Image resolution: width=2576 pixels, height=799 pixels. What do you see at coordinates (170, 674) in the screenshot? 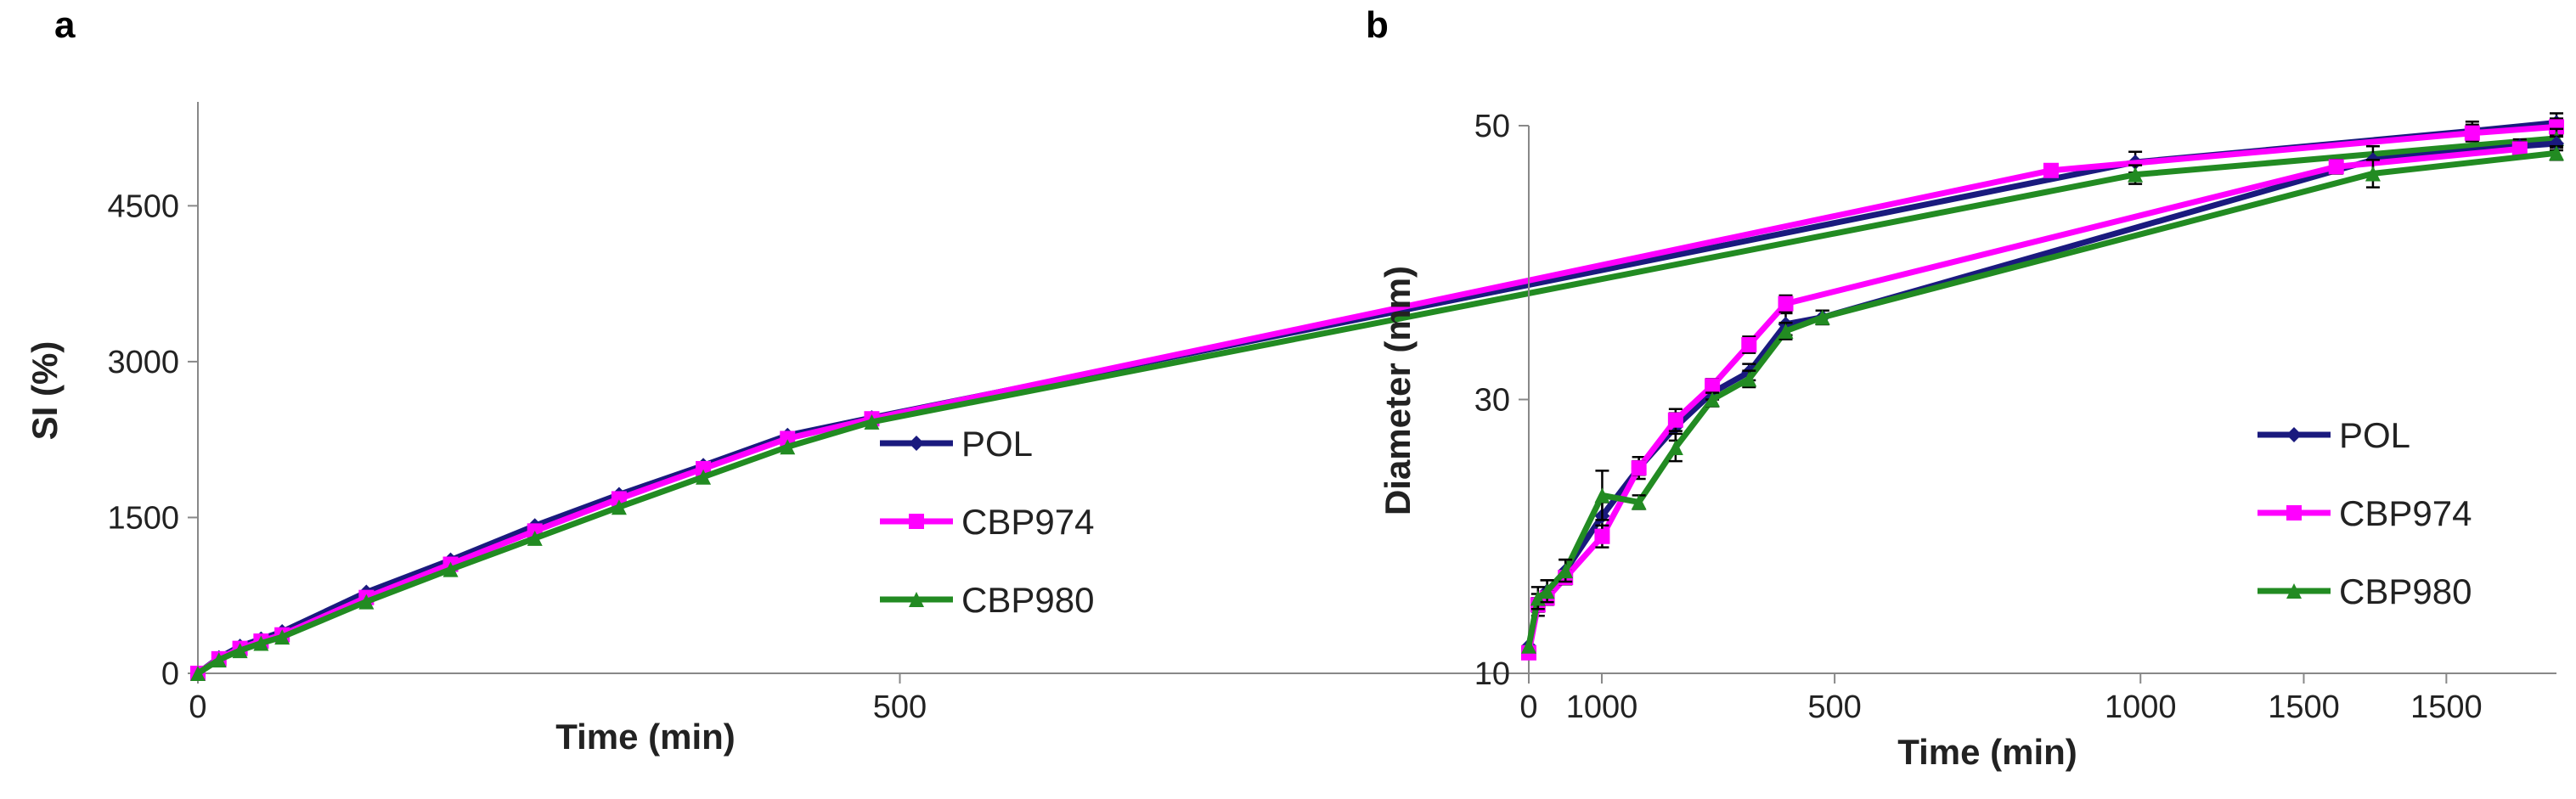
I see `y-tick-label-a: 0` at bounding box center [170, 674].